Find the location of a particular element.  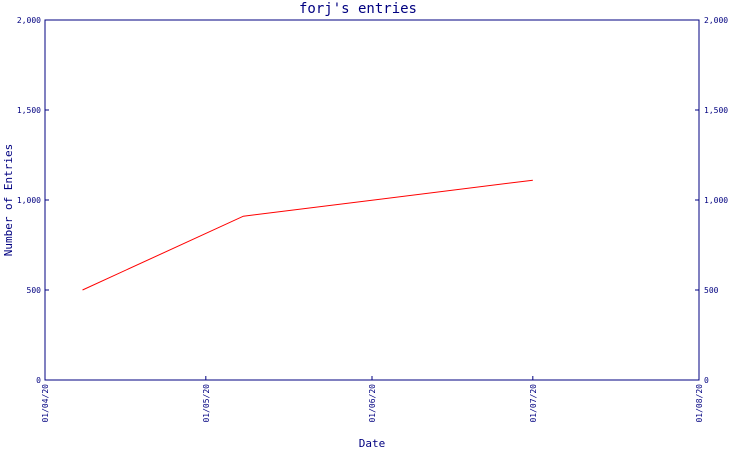

right-y-tick-label: 2,000 is located at coordinates (716, 20).